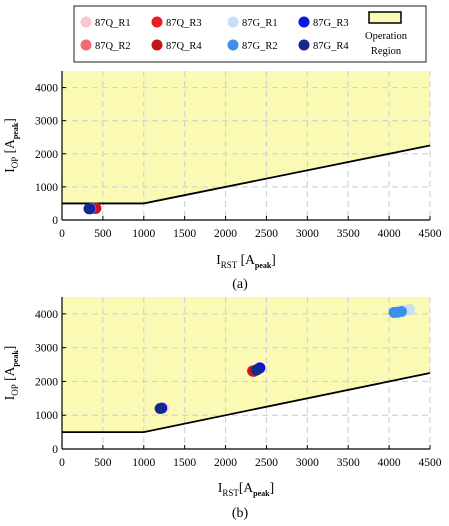  I want to click on panel-caption: (b), so click(240, 513).